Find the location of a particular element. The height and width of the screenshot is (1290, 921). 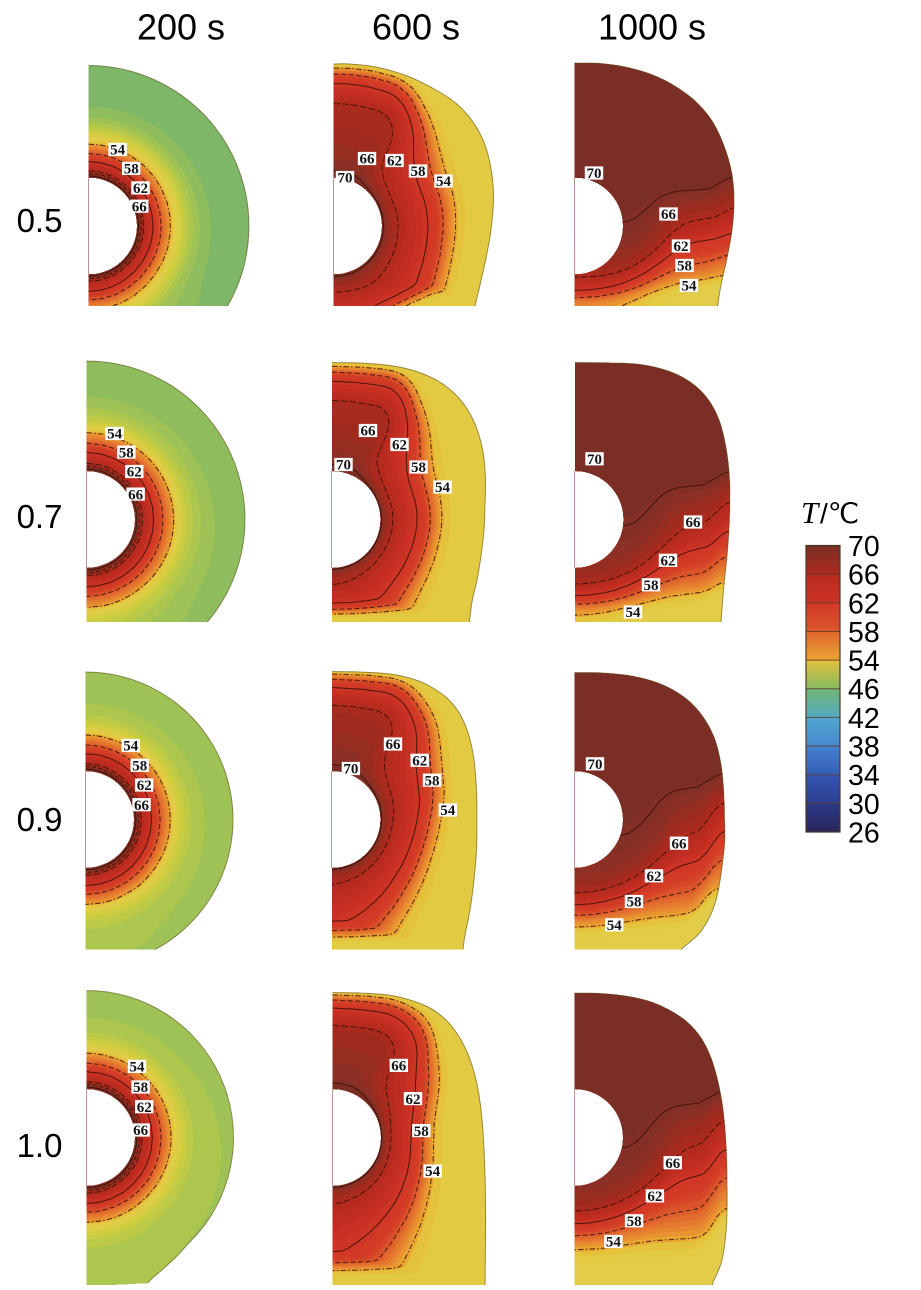

svg-text: 42 is located at coordinates (864, 719).